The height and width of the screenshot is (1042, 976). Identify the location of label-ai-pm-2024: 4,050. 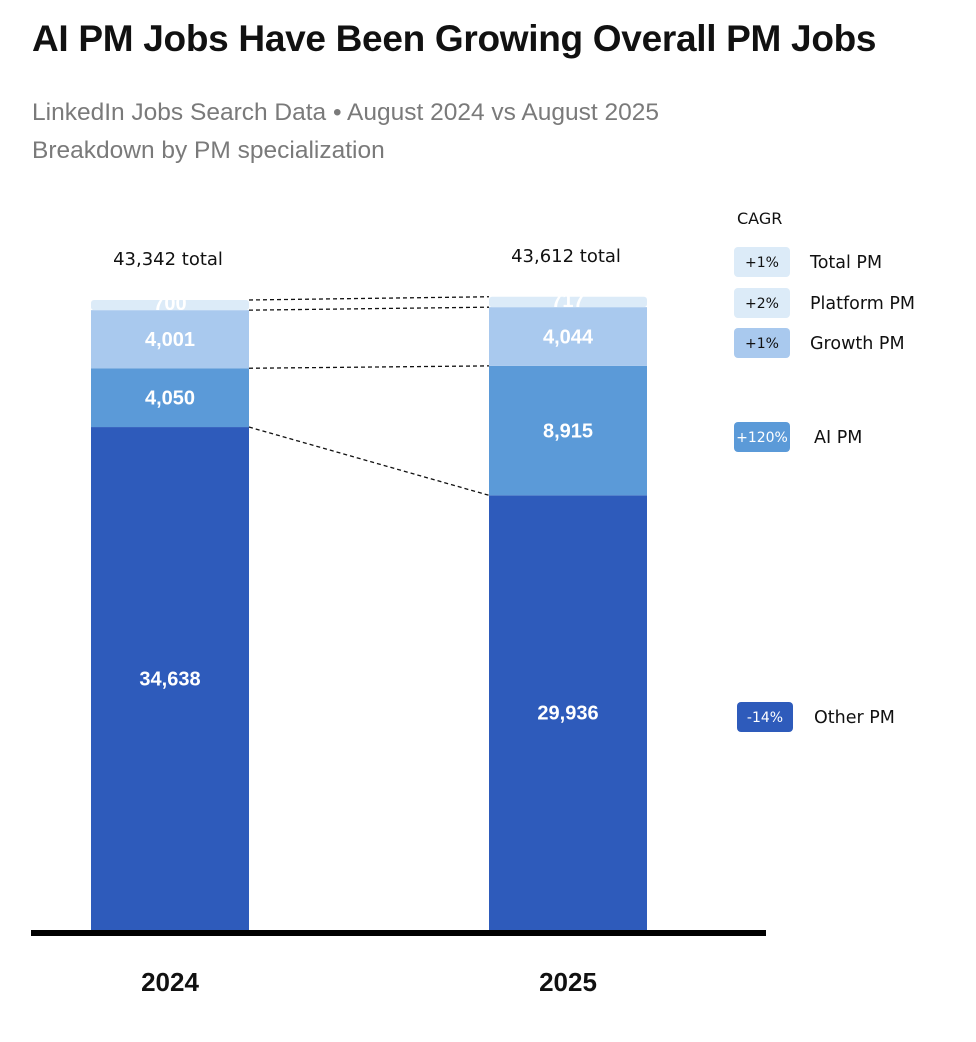
(170, 399).